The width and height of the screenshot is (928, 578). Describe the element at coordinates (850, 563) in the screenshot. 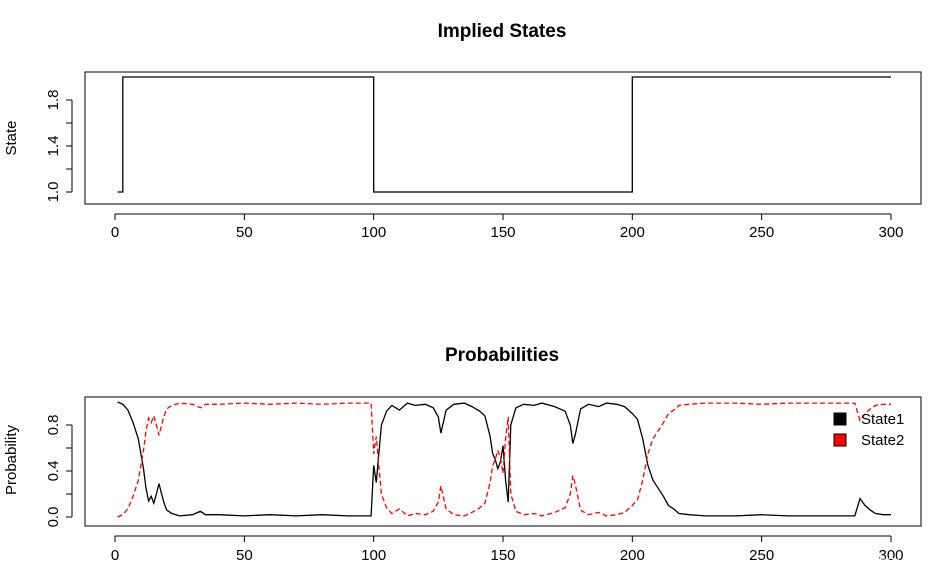

I see `watermark-text: @稀土掘金技术社区` at that location.